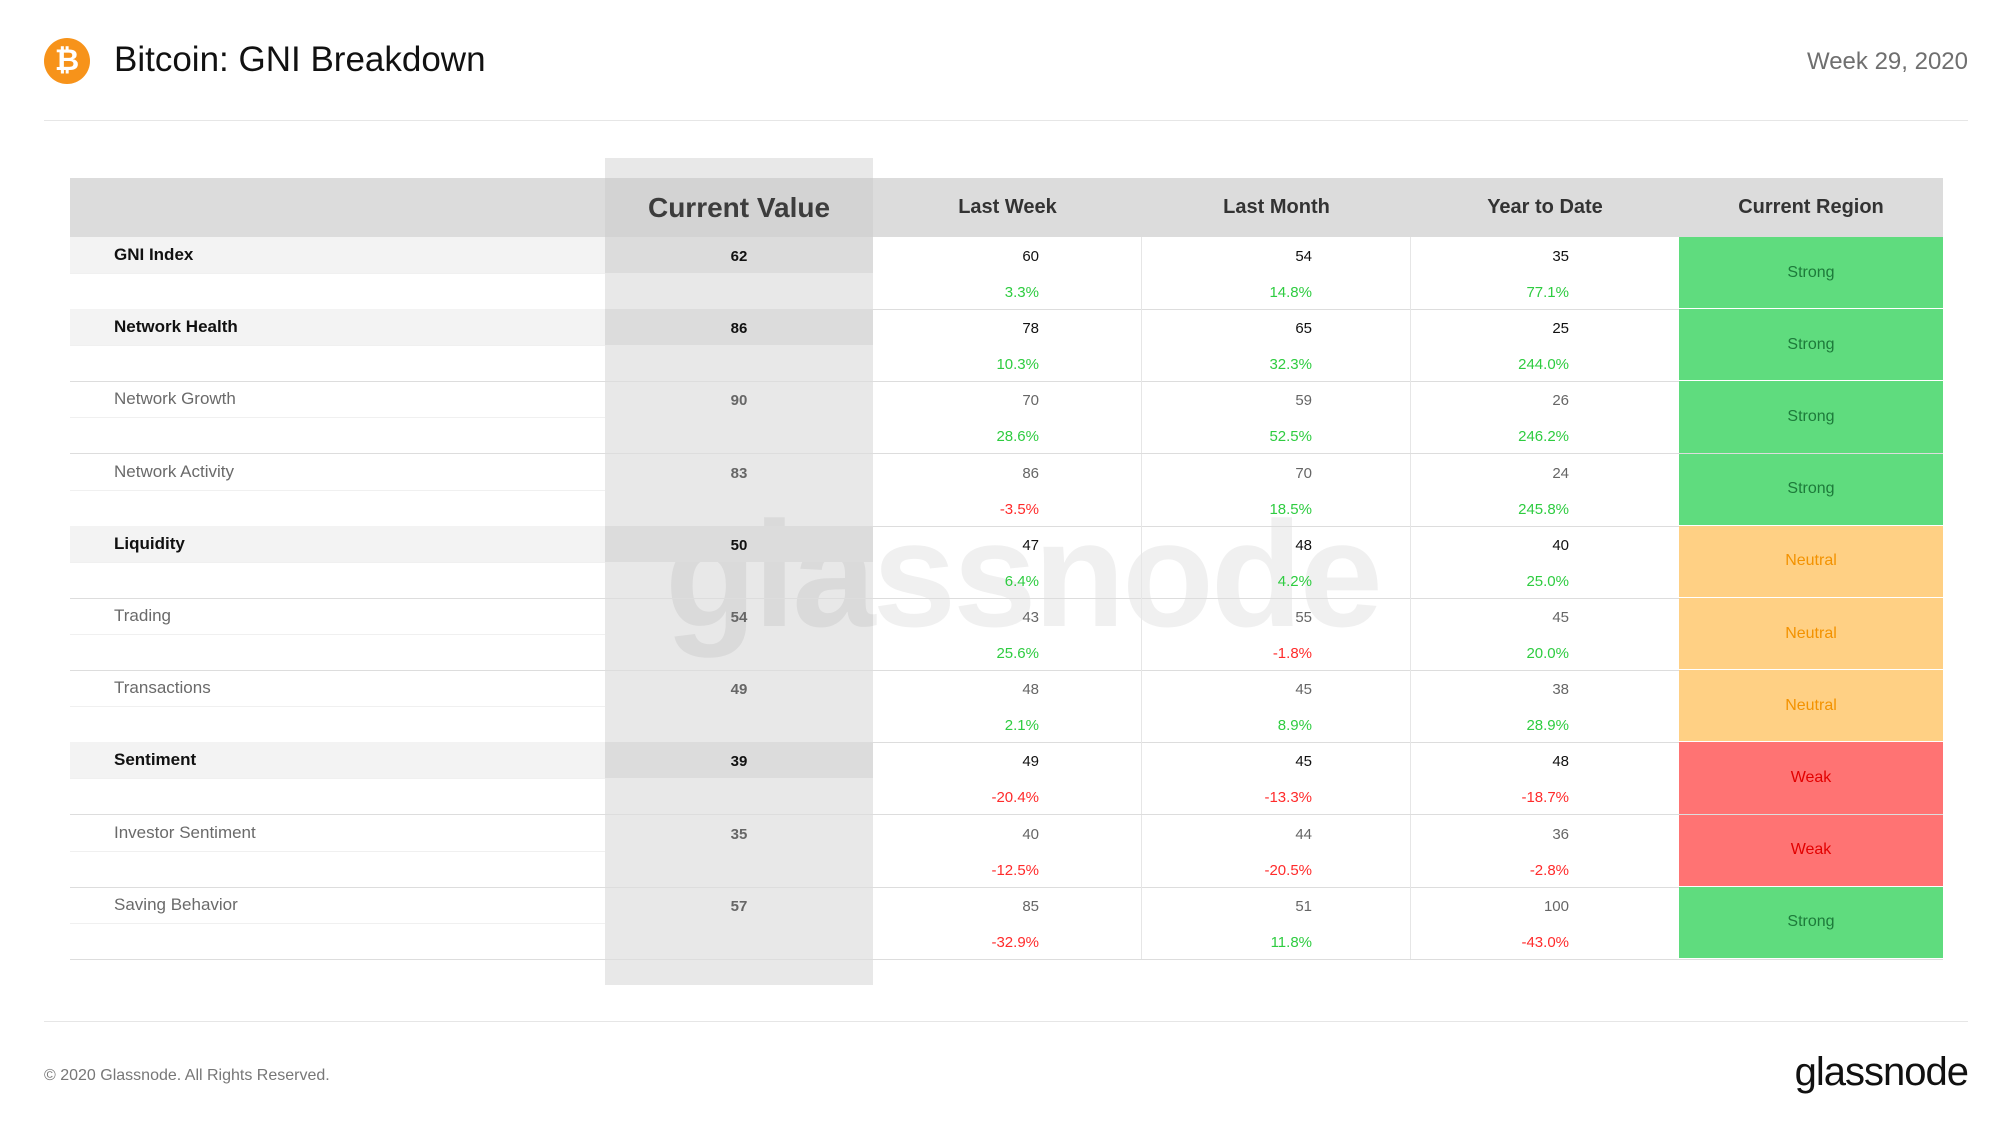 This screenshot has height=1125, width=2000. What do you see at coordinates (337, 616) in the screenshot?
I see `metric-cell: Trading` at bounding box center [337, 616].